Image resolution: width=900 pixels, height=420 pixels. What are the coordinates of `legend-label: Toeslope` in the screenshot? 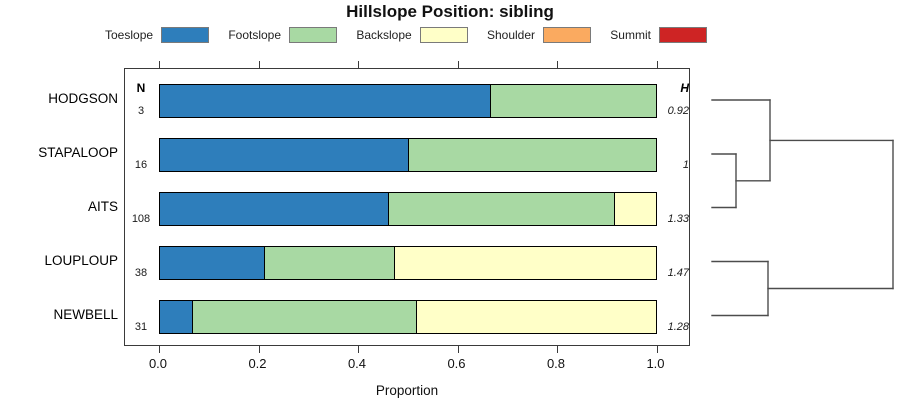 It's located at (129, 35).